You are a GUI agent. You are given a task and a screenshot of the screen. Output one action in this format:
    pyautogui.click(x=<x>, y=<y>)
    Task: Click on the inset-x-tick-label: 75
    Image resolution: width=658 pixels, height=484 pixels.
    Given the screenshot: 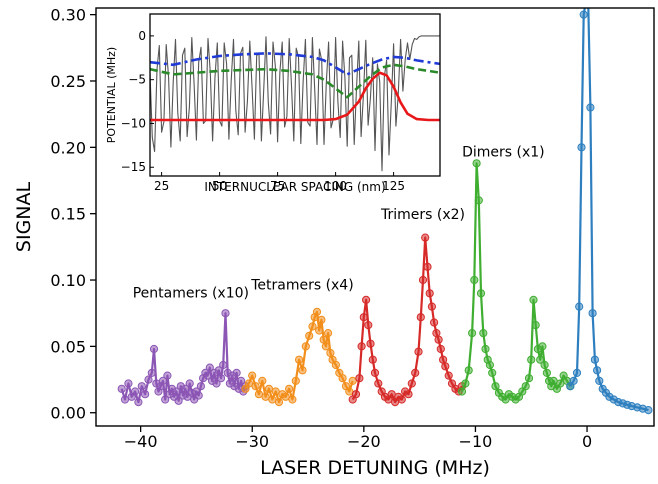 What is the action you would take?
    pyautogui.click(x=277, y=186)
    